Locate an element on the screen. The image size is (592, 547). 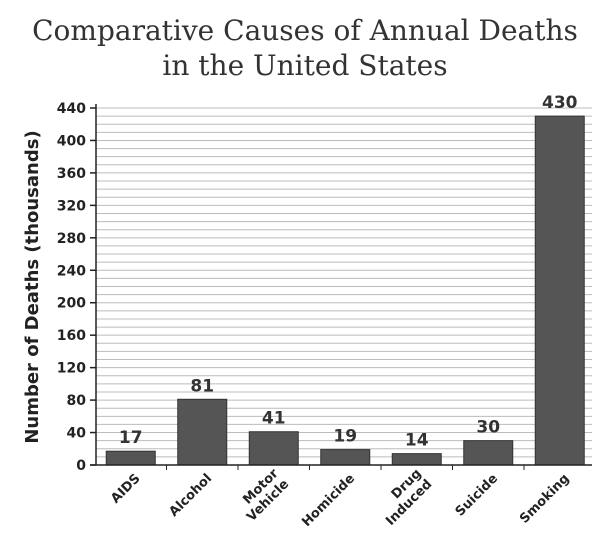
y-tick-label: 40 is located at coordinates (77, 434).